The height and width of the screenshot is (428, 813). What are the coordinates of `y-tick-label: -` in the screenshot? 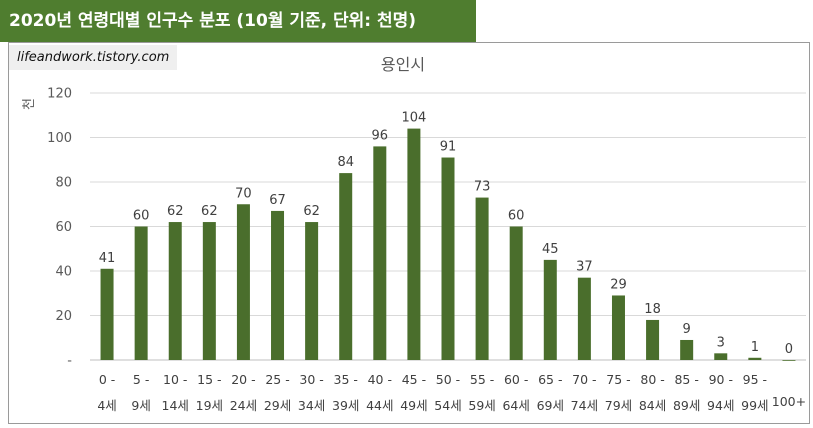 It's located at (69, 361).